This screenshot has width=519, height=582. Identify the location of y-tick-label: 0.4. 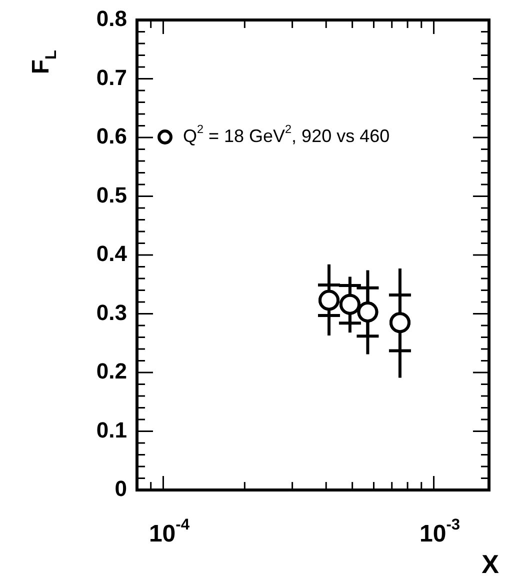
(112, 253).